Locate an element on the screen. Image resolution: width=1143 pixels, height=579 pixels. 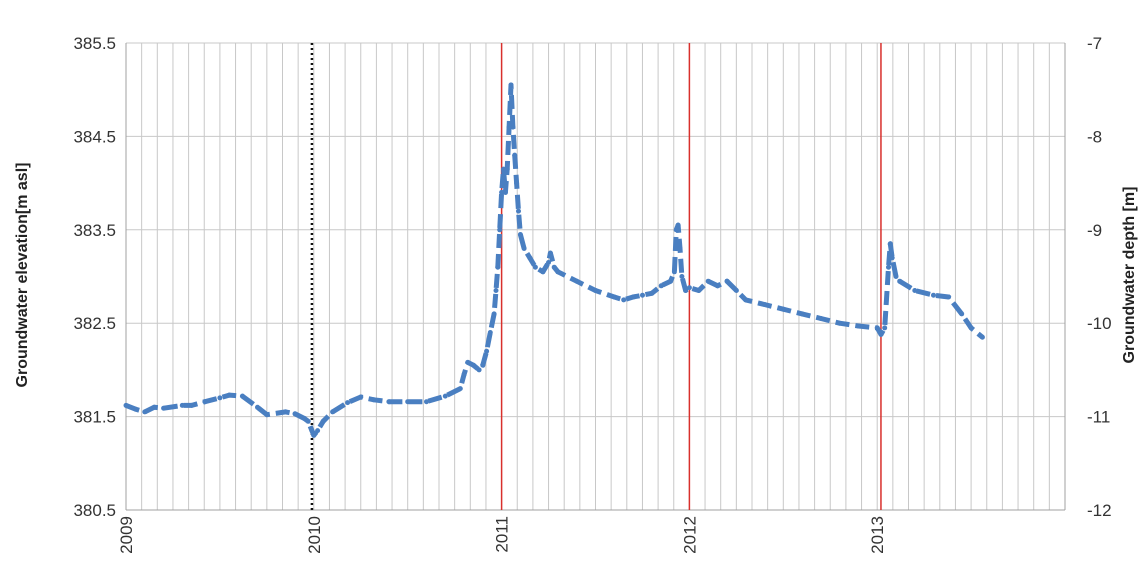
y2-tick-label: -11 is located at coordinates (1098, 417).